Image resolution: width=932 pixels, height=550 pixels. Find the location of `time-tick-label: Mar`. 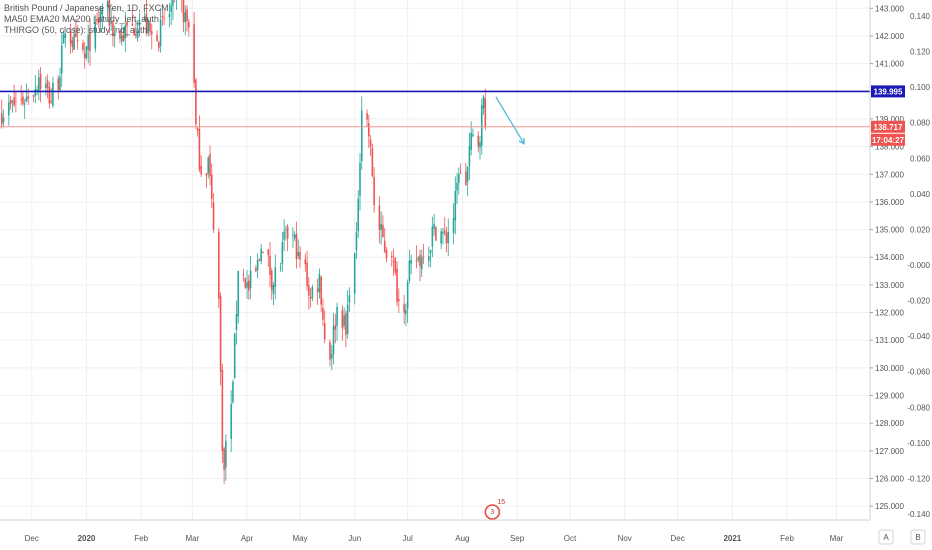

time-tick-label: Mar is located at coordinates (837, 538).